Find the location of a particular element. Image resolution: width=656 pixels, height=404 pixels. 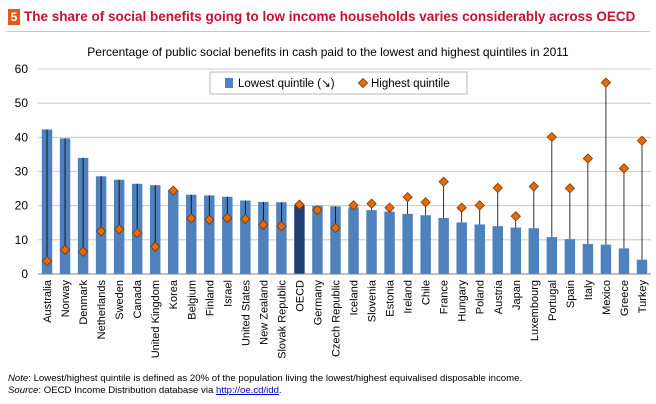

y-tick-label: 10 is located at coordinates (22, 240).